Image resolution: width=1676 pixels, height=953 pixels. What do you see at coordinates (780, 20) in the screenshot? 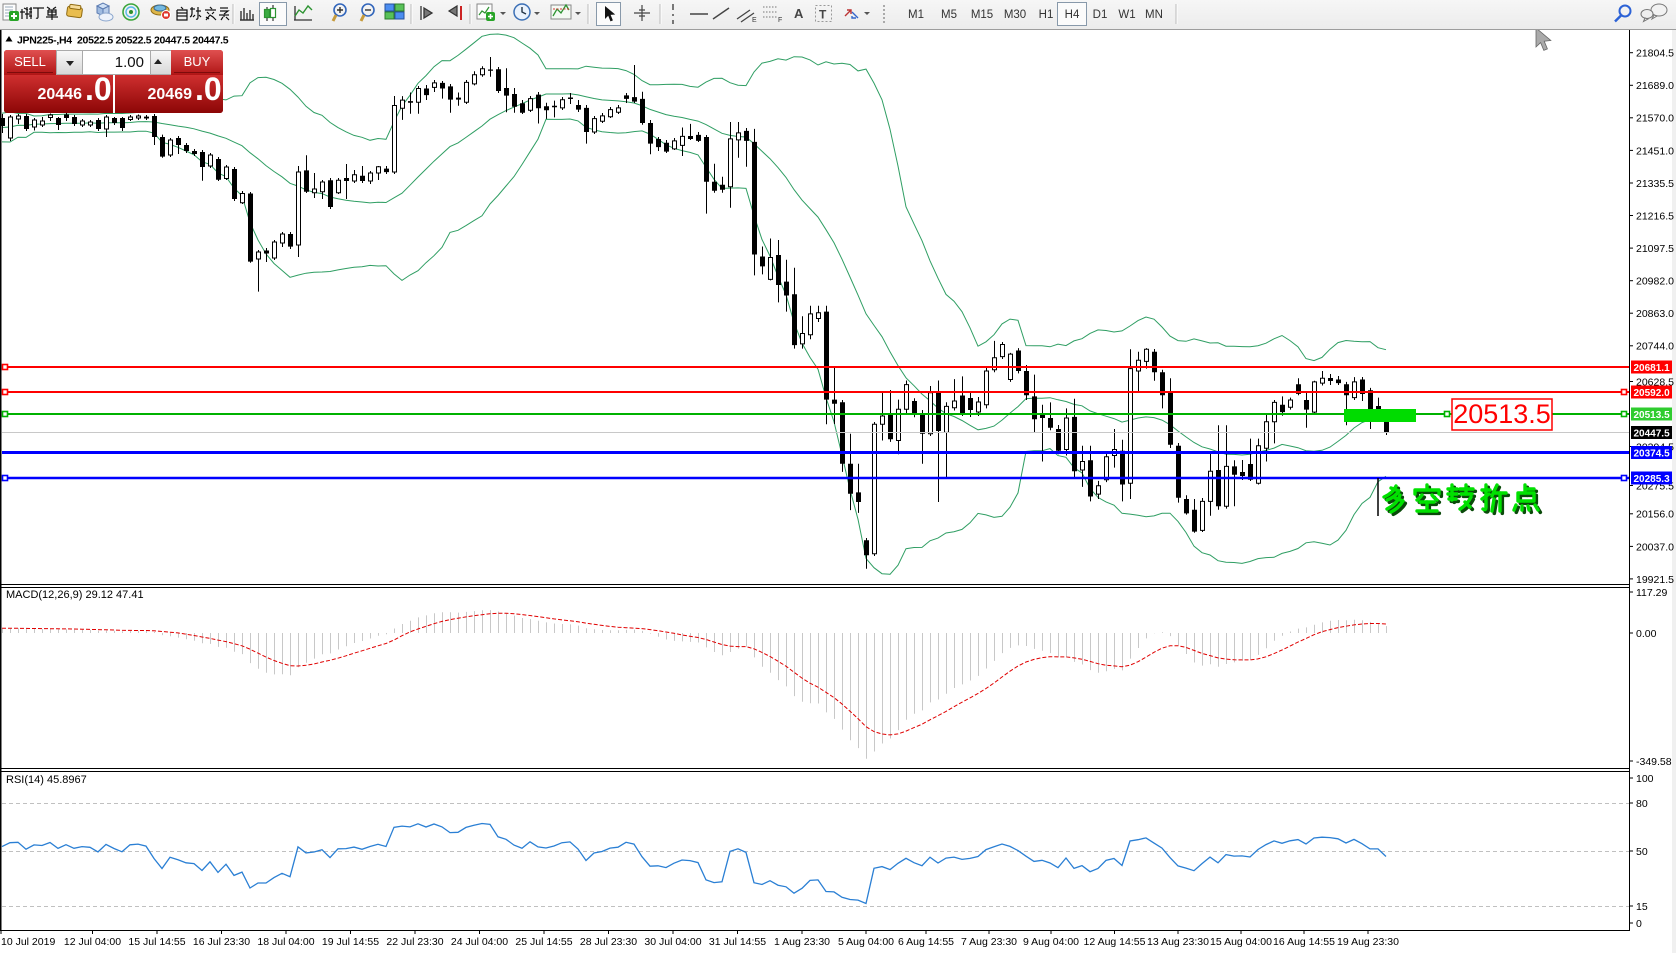
I see `svg-text: F` at bounding box center [780, 20].